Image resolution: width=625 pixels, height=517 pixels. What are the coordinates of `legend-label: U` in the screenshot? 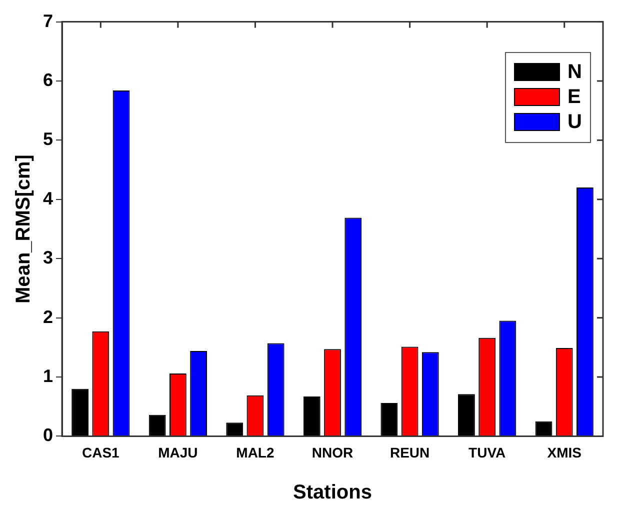 It's located at (575, 122).